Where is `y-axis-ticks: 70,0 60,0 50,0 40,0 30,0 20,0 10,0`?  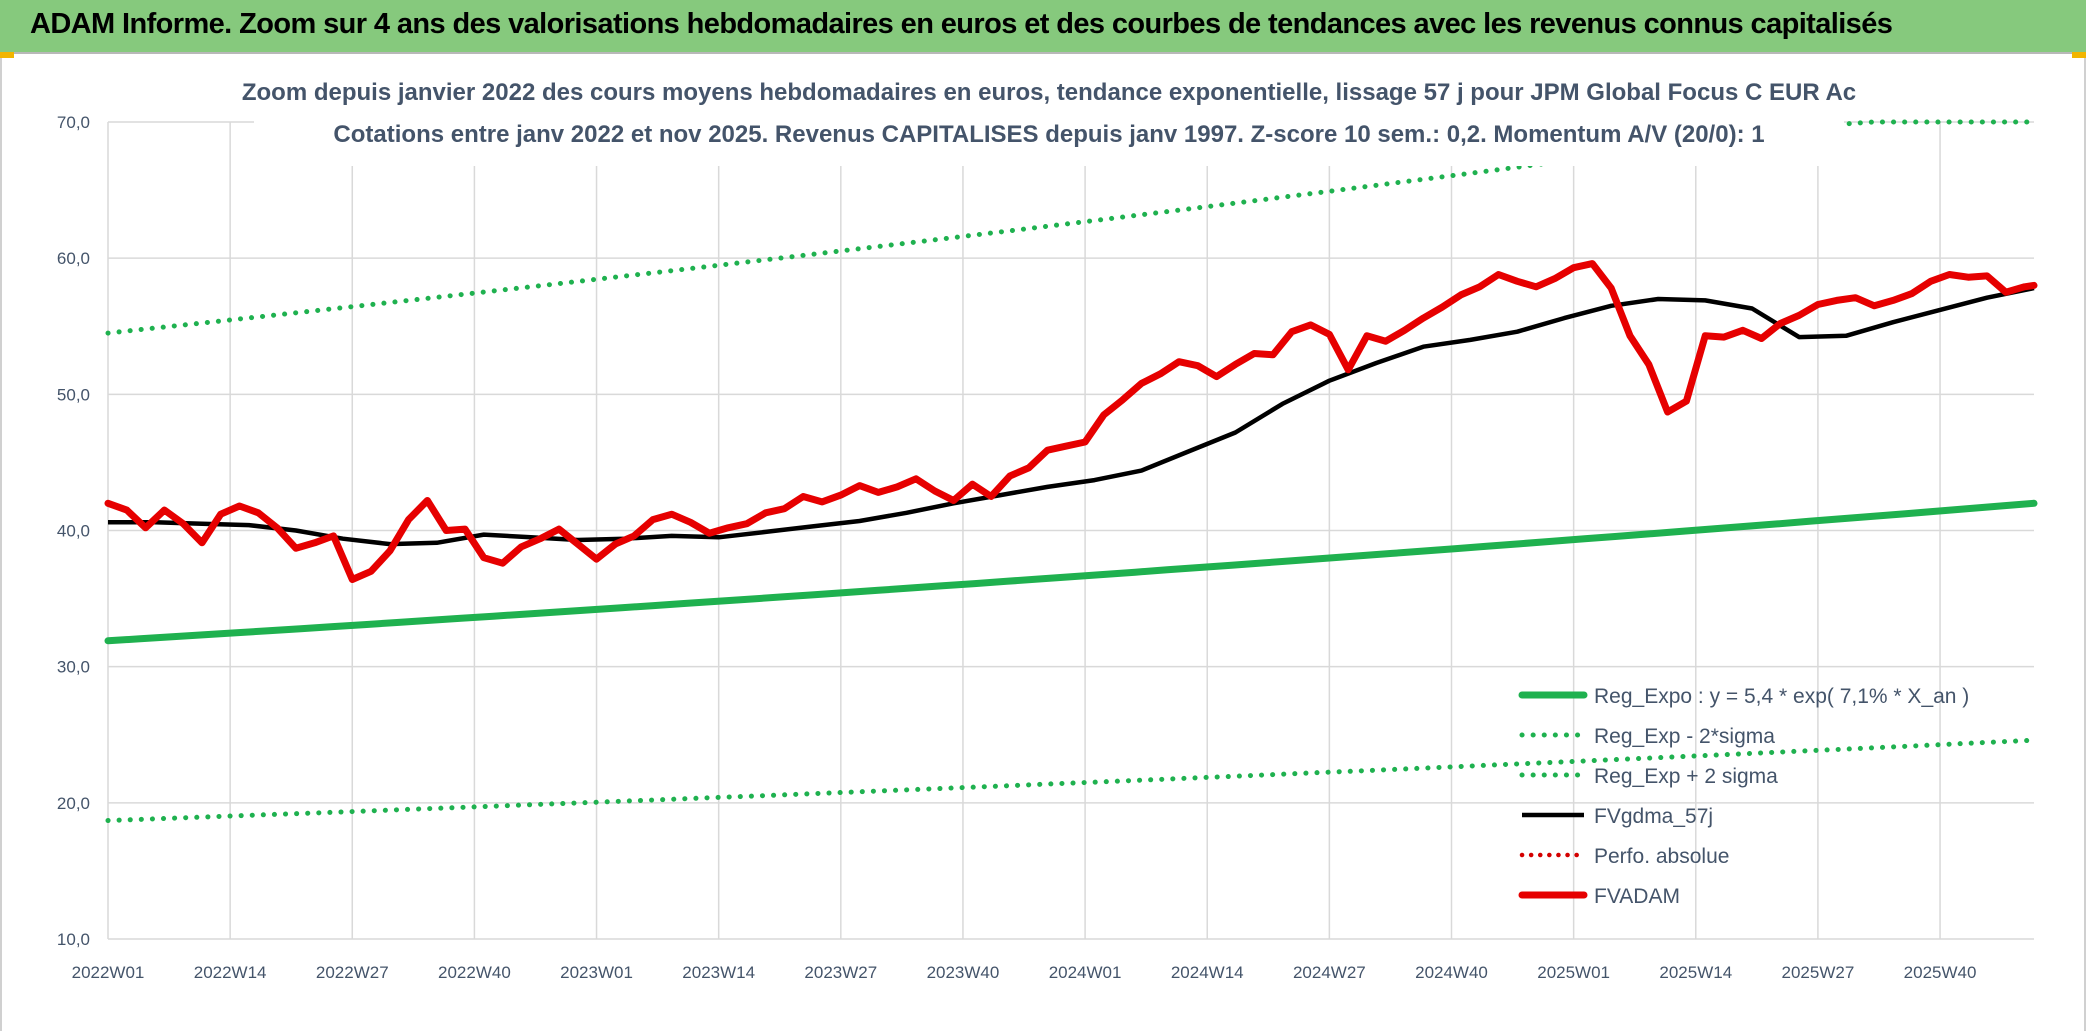
y-axis-ticks: 70,0 60,0 50,0 40,0 30,0 20,0 10,0 is located at coordinates (73, 531).